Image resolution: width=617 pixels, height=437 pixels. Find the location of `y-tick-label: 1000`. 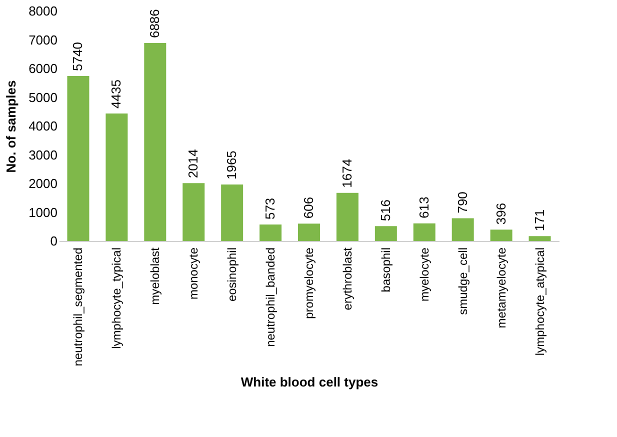

y-tick-label: 1000 is located at coordinates (43, 212).